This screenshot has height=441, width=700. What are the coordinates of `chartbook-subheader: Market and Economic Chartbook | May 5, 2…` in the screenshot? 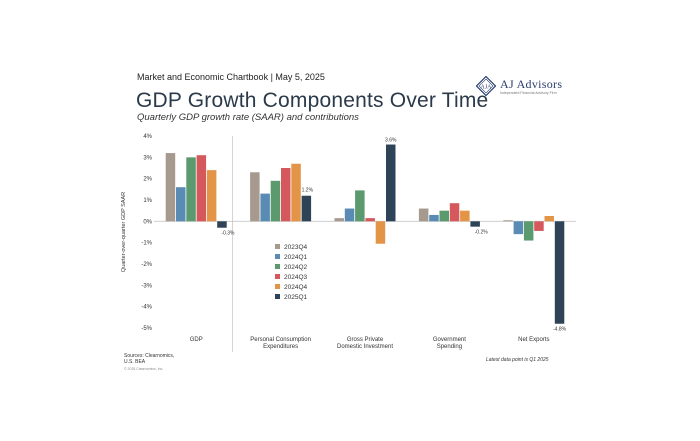 It's located at (231, 77).